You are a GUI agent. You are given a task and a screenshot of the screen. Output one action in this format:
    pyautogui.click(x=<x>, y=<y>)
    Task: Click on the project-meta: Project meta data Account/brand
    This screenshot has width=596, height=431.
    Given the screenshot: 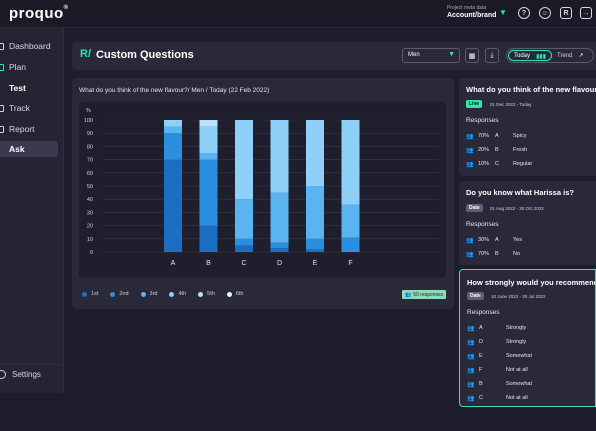 What is the action you would take?
    pyautogui.click(x=477, y=12)
    